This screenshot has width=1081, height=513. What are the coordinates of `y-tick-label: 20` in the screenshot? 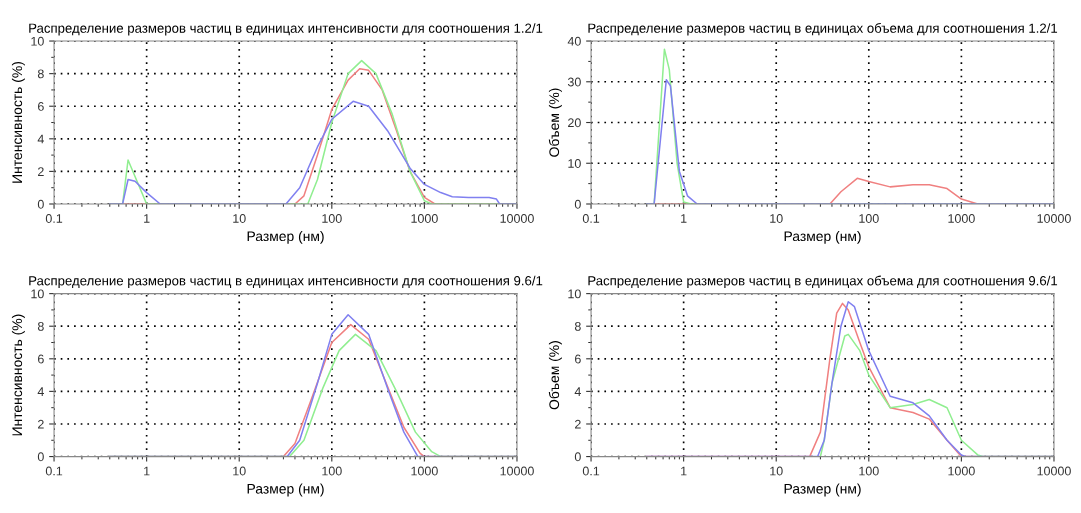 It's located at (574, 123).